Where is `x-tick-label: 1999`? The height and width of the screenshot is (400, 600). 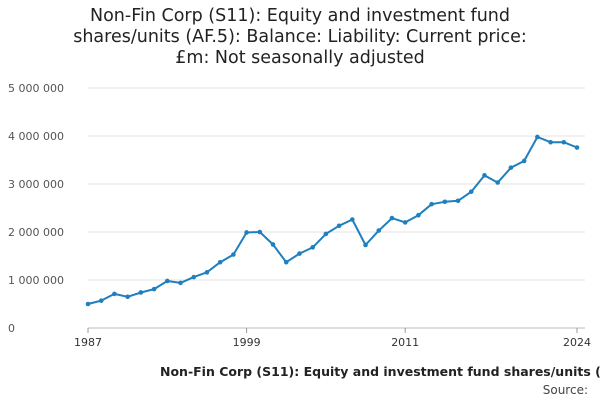
x-tick-label: 1999 is located at coordinates (247, 342).